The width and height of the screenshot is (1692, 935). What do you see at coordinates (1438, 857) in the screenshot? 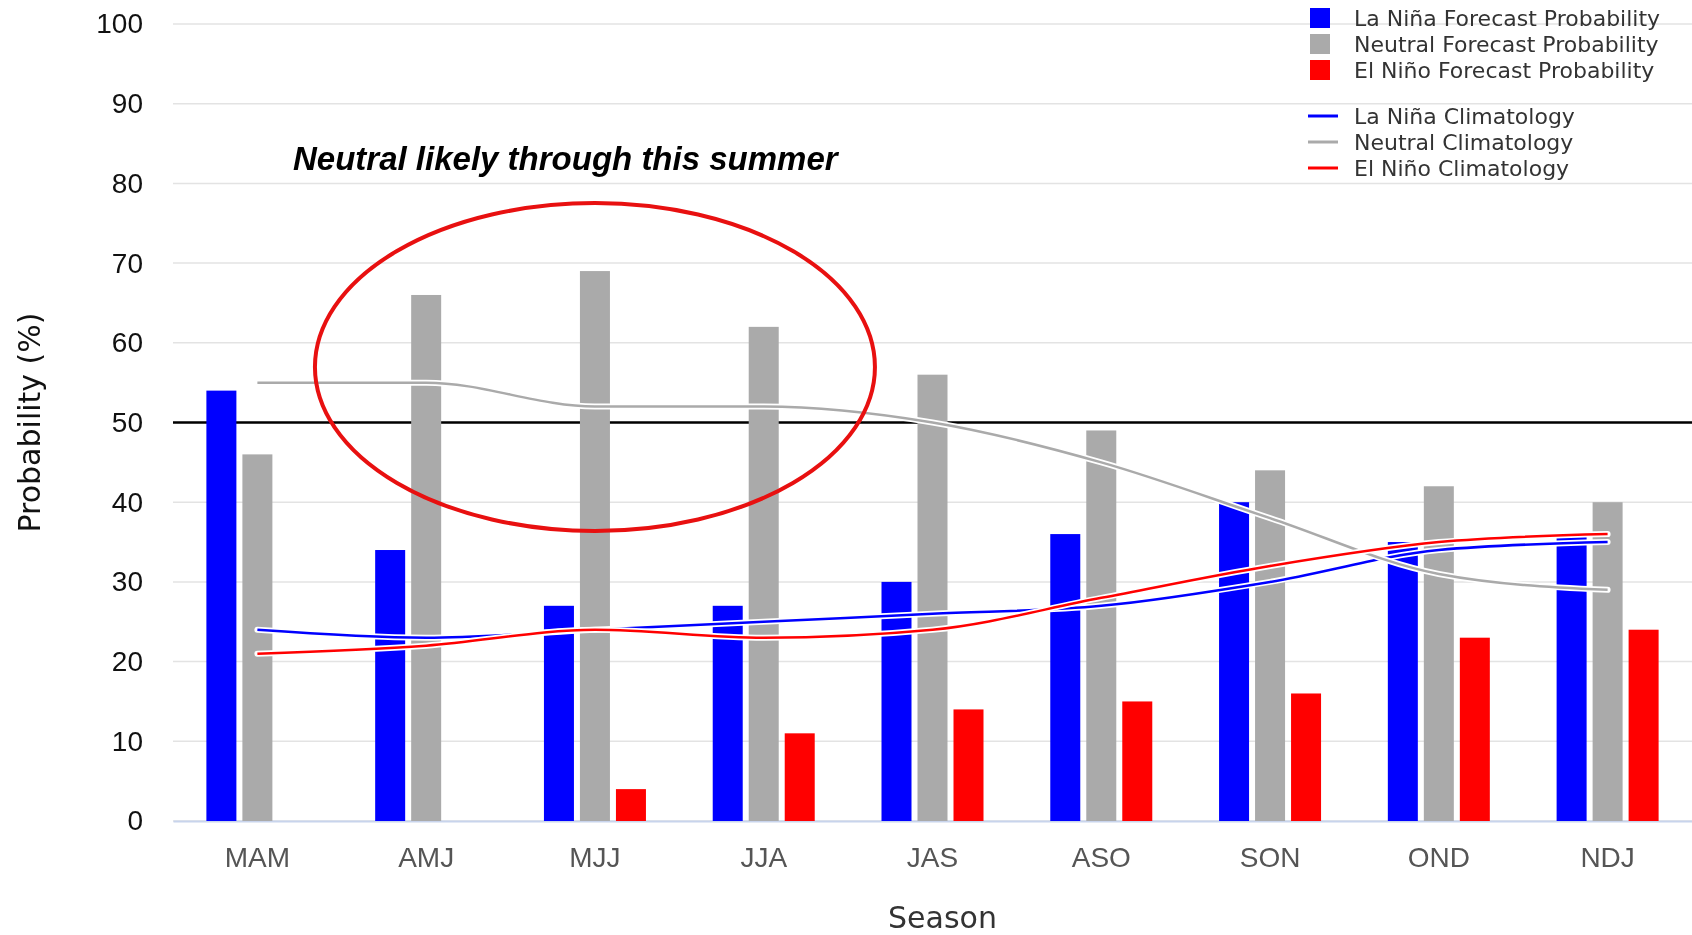
I see `x-tick-label: OND` at bounding box center [1438, 857].